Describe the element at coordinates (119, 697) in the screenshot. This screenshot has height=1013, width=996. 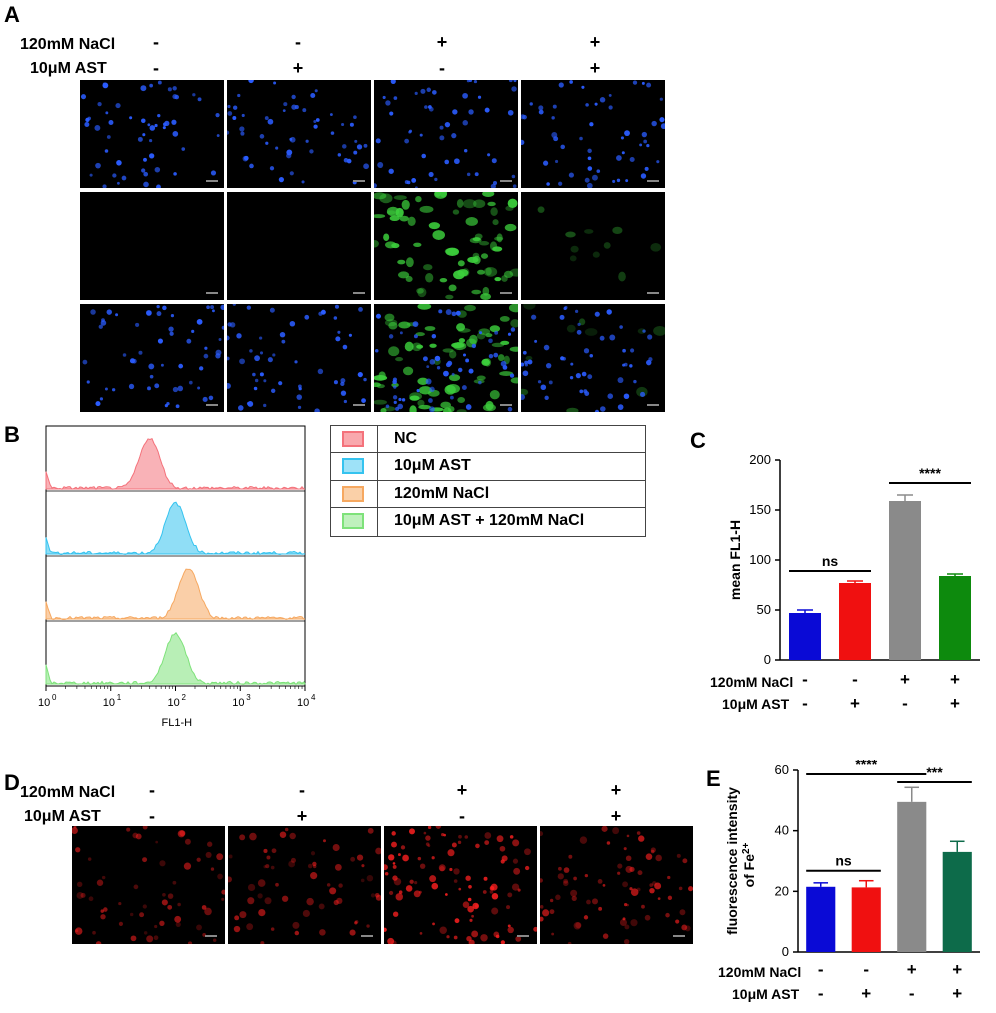
I see `flow-tick-exponent: 1` at that location.